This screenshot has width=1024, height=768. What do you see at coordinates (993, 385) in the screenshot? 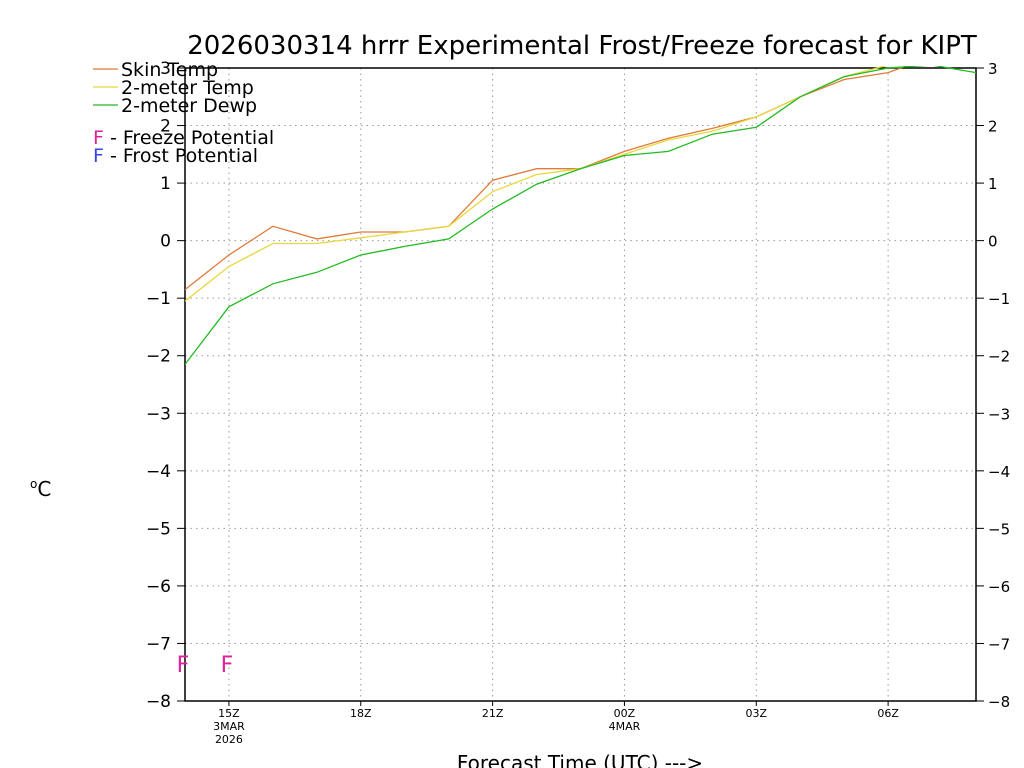
I see `y-axis-right: −8 −7 −6 −5 −4 −3 −2 −1 0 1 2 3` at bounding box center [993, 385].